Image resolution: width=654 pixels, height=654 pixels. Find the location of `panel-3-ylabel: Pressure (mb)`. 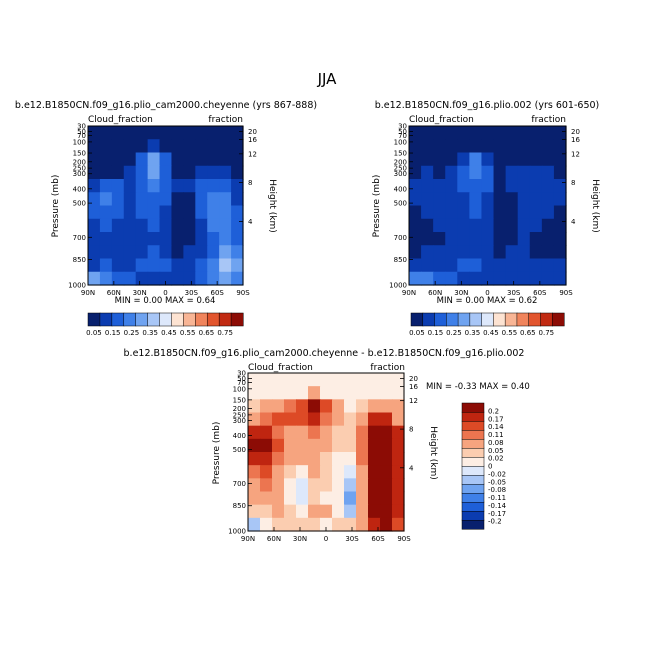

panel-3-ylabel: Pressure (mb) is located at coordinates (217, 453).